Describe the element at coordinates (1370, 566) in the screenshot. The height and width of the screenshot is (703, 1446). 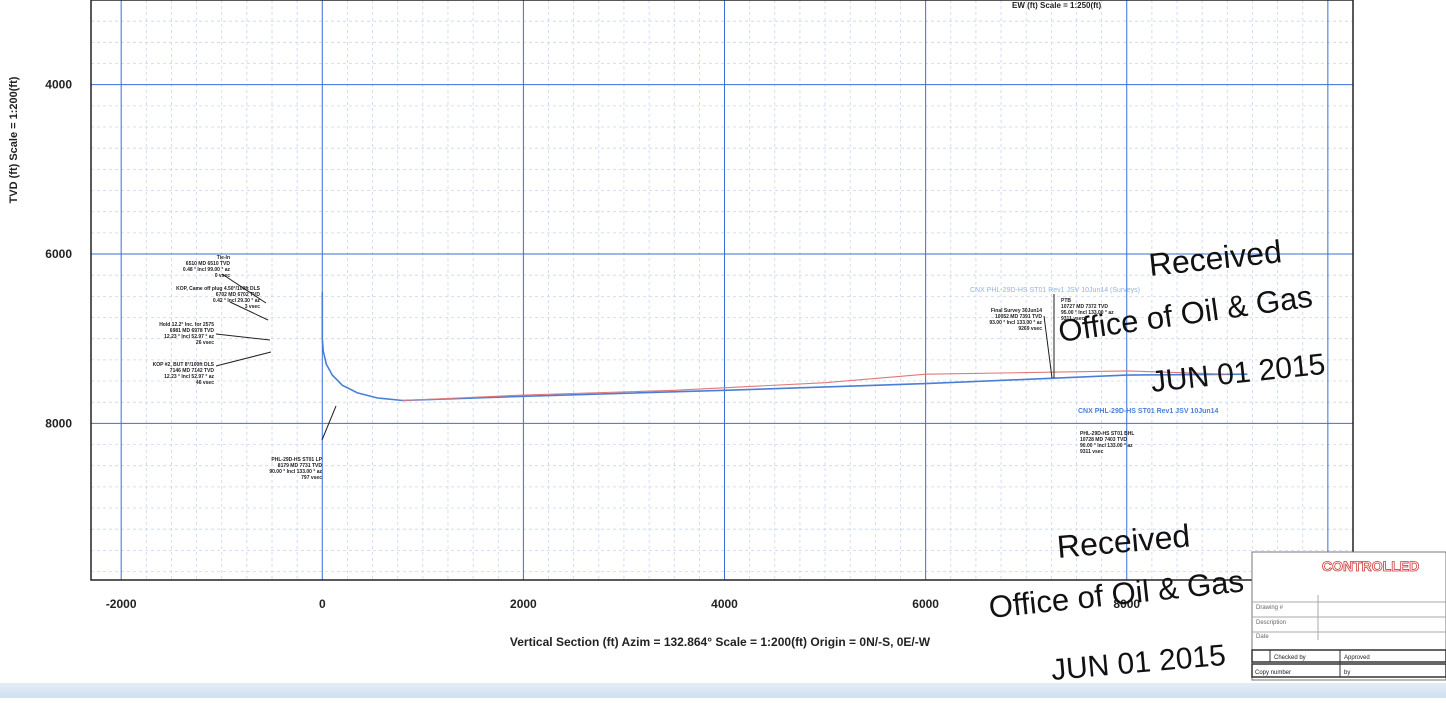
I see `controlled-title: CONTROLLED` at that location.